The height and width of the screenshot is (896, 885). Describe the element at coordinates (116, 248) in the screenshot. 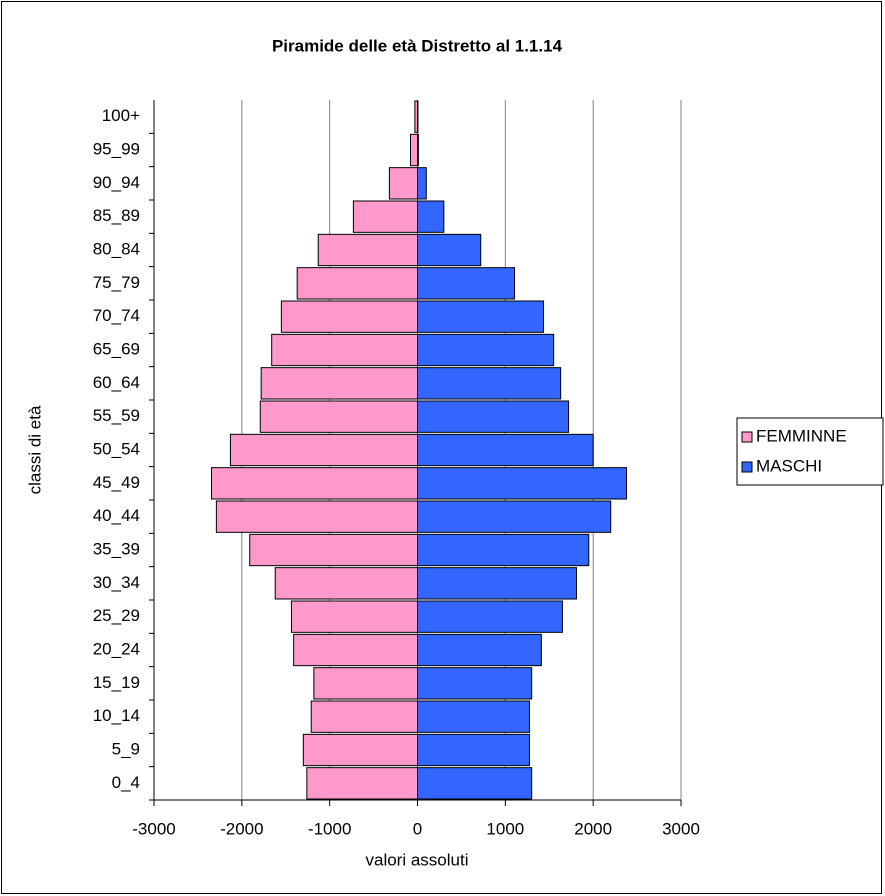

I see `y-tick-label: 80_84` at that location.